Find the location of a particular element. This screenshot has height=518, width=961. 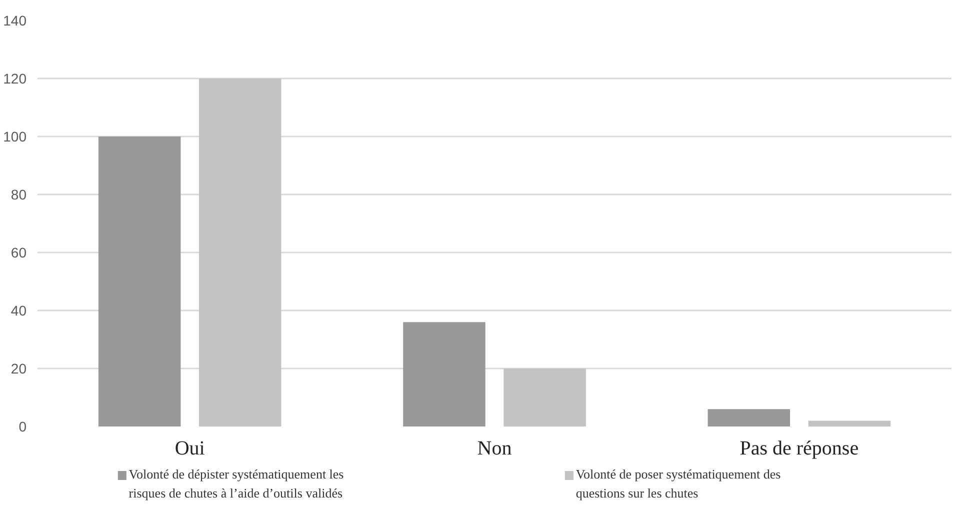

legend-label: Volonté de poser systématiquement des questions sur les chutes is located at coordinates (678, 483).